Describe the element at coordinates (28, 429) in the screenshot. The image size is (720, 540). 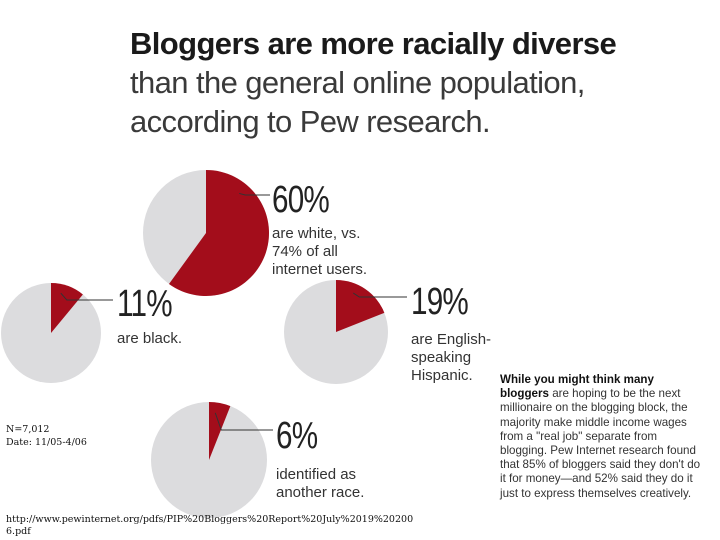
I see `sample-size-note: N=7,012` at that location.